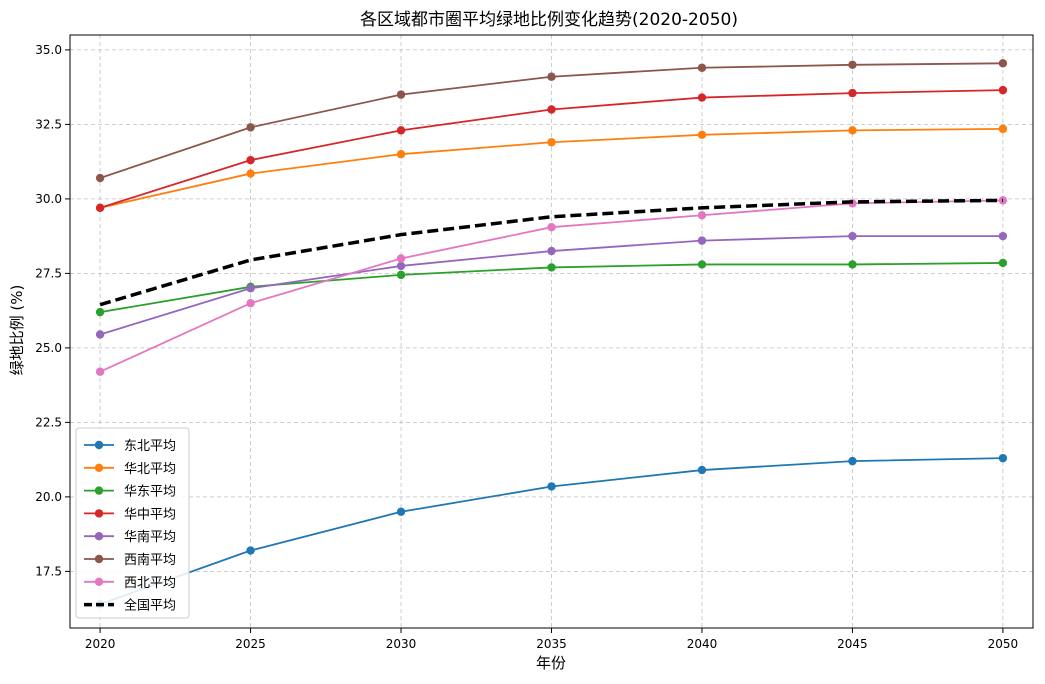  Describe the element at coordinates (250, 644) in the screenshot. I see `x-tick-label: 2025` at that location.